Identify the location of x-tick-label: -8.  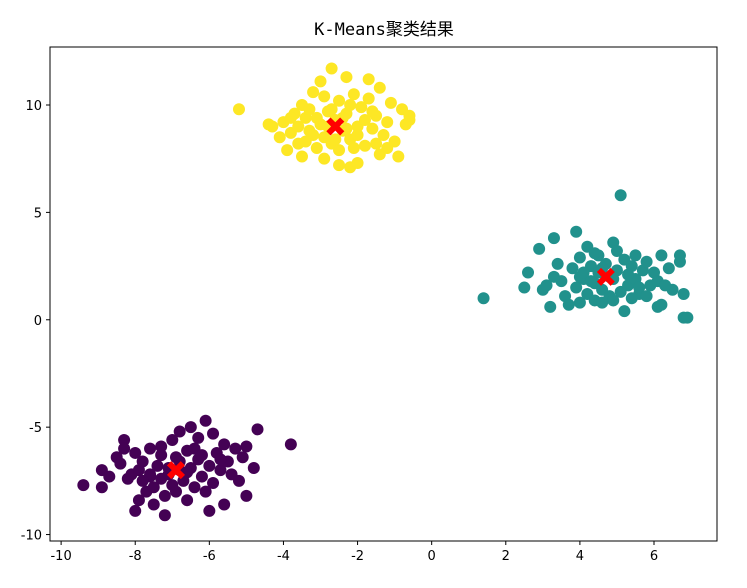
(135, 556).